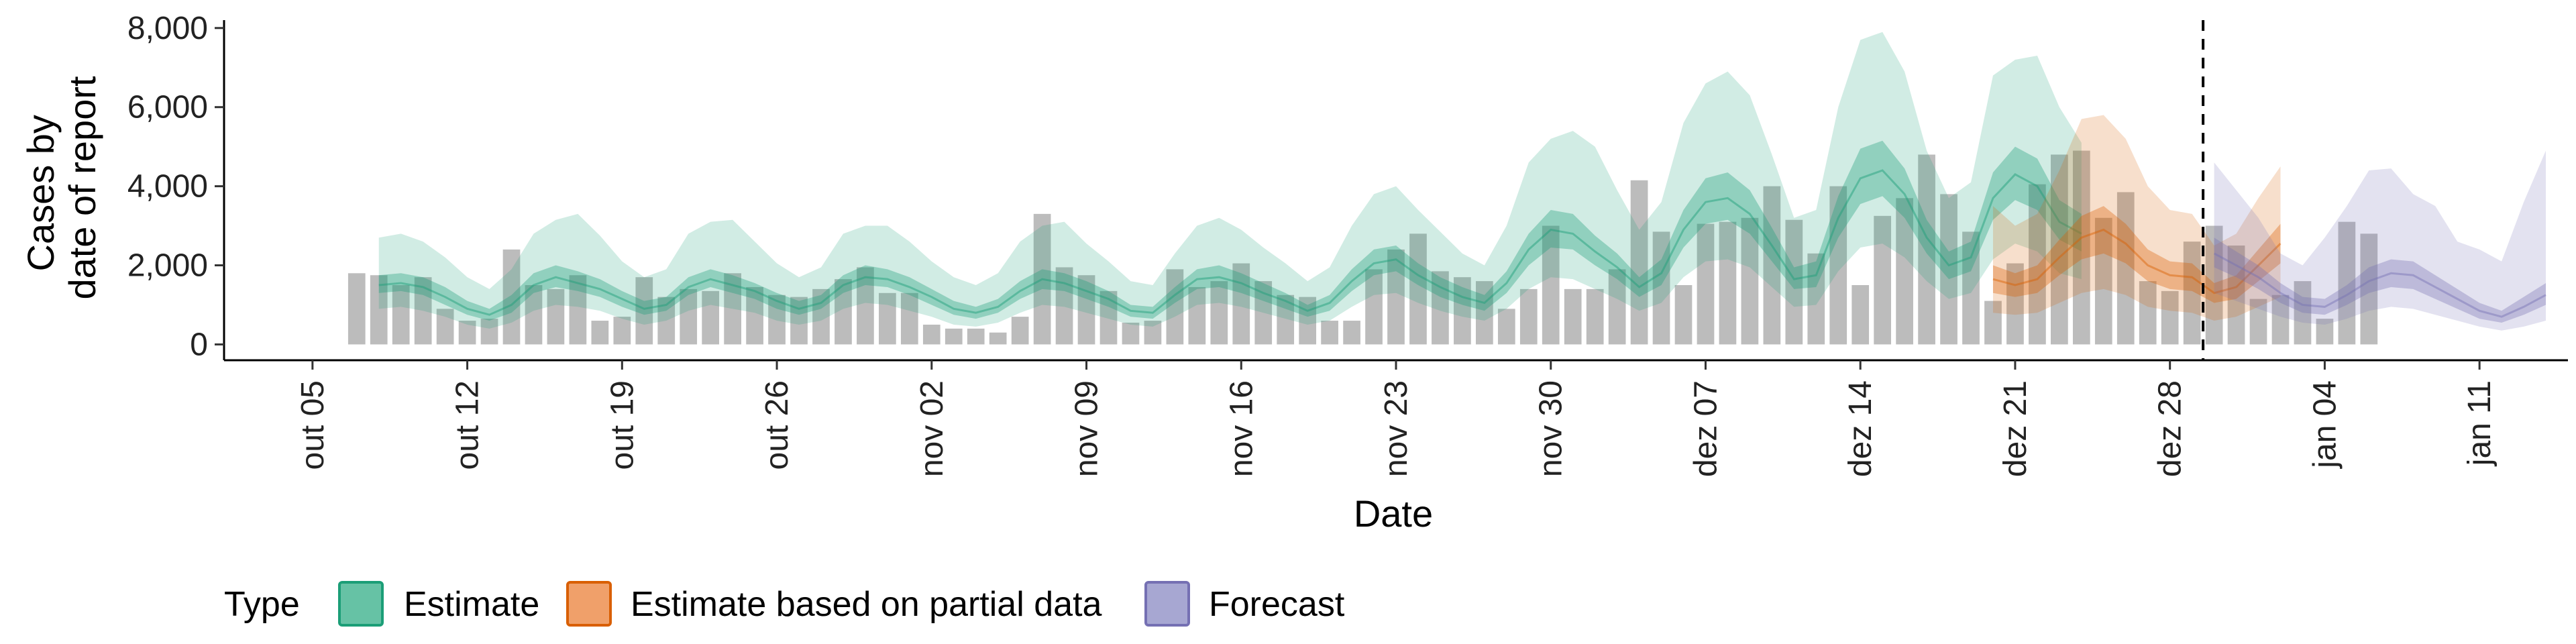  Describe the element at coordinates (2380, 280) in the screenshot. I see `forecast-inner-band` at that location.